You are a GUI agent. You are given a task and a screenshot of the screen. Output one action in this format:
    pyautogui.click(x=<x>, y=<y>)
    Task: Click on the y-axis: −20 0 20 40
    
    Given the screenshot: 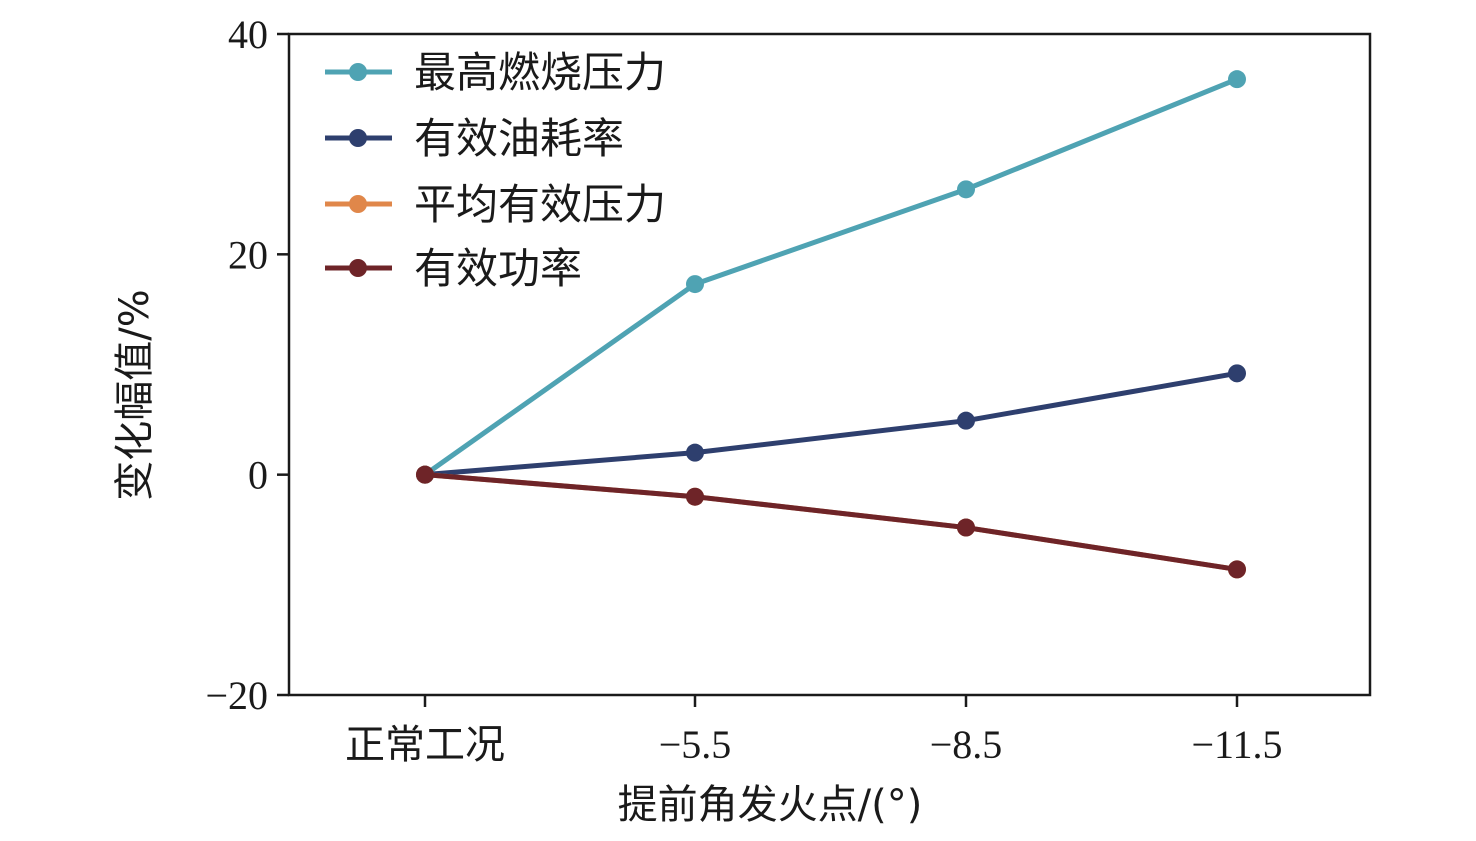 What is the action you would take?
    pyautogui.click(x=247, y=365)
    